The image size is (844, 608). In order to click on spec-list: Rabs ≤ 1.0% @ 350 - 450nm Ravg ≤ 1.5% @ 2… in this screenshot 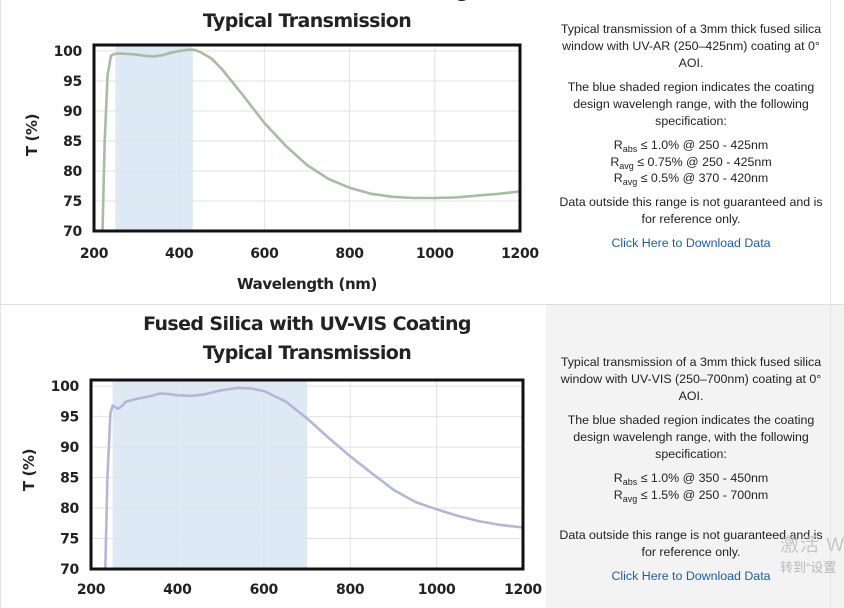, I will do `click(691, 486)`.